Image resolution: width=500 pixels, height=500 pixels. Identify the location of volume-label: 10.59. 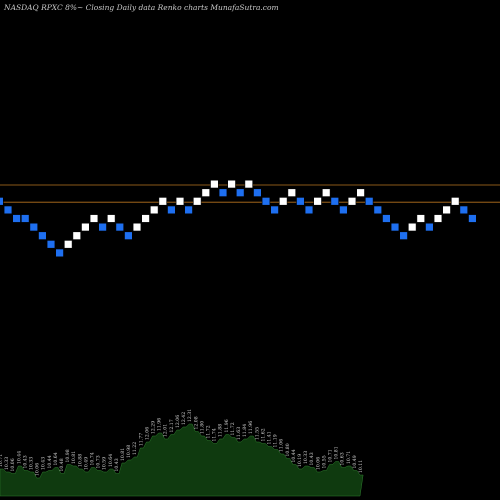
(105, 463).